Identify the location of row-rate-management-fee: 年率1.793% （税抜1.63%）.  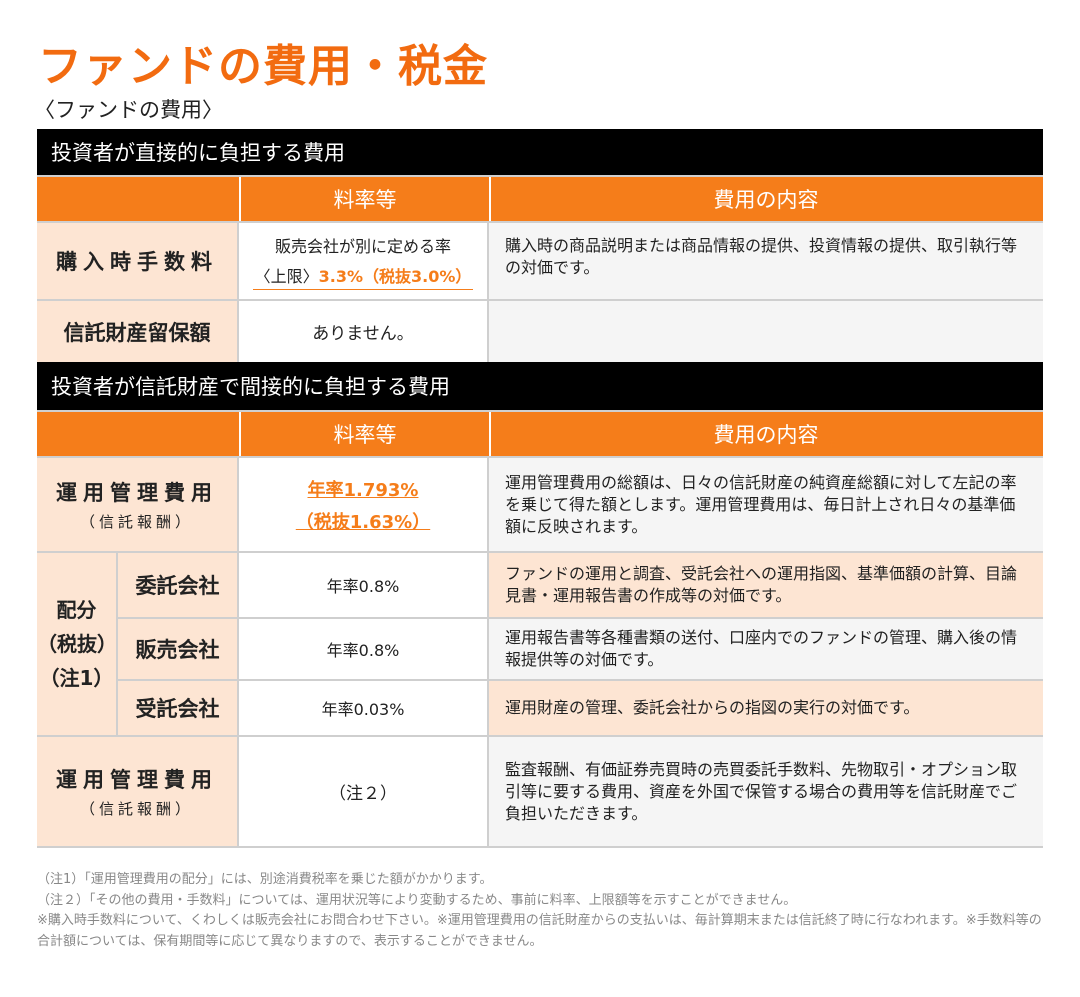
(363, 504).